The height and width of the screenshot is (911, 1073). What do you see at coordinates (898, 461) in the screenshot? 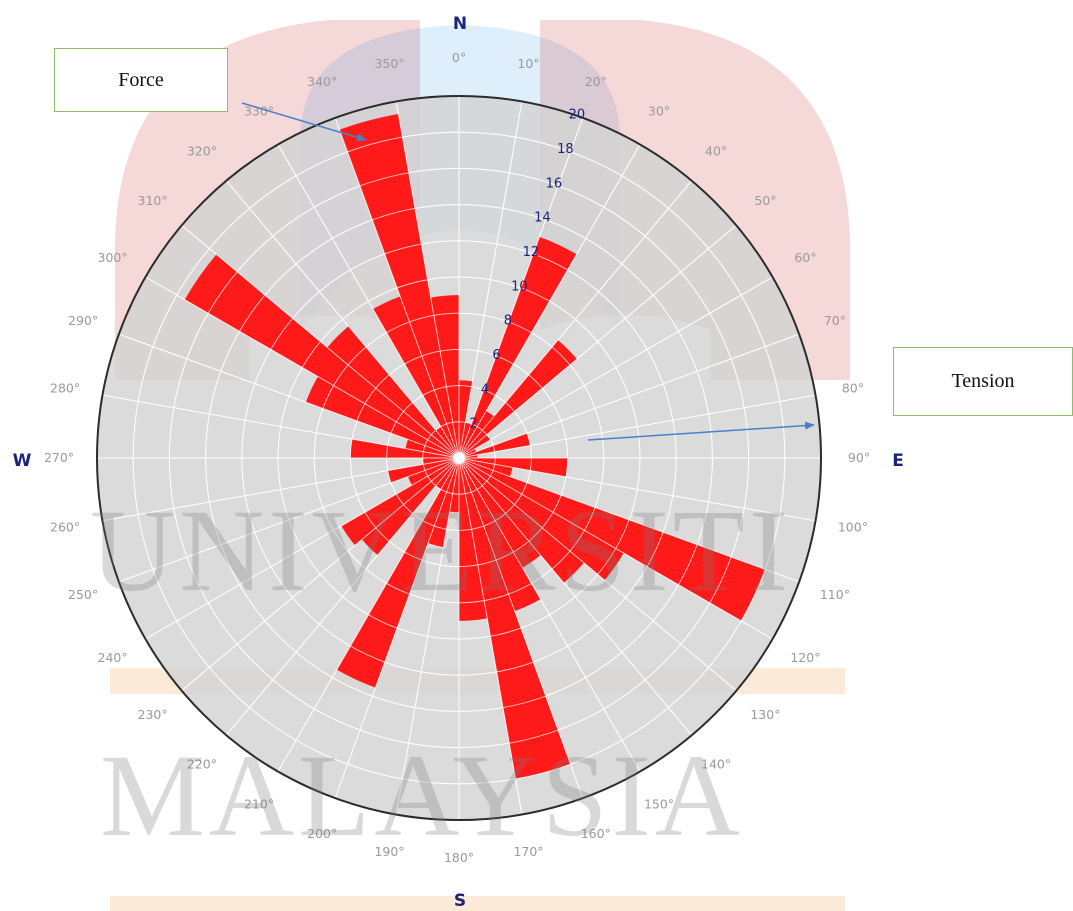
I see `compass-east-label: E` at bounding box center [898, 461].